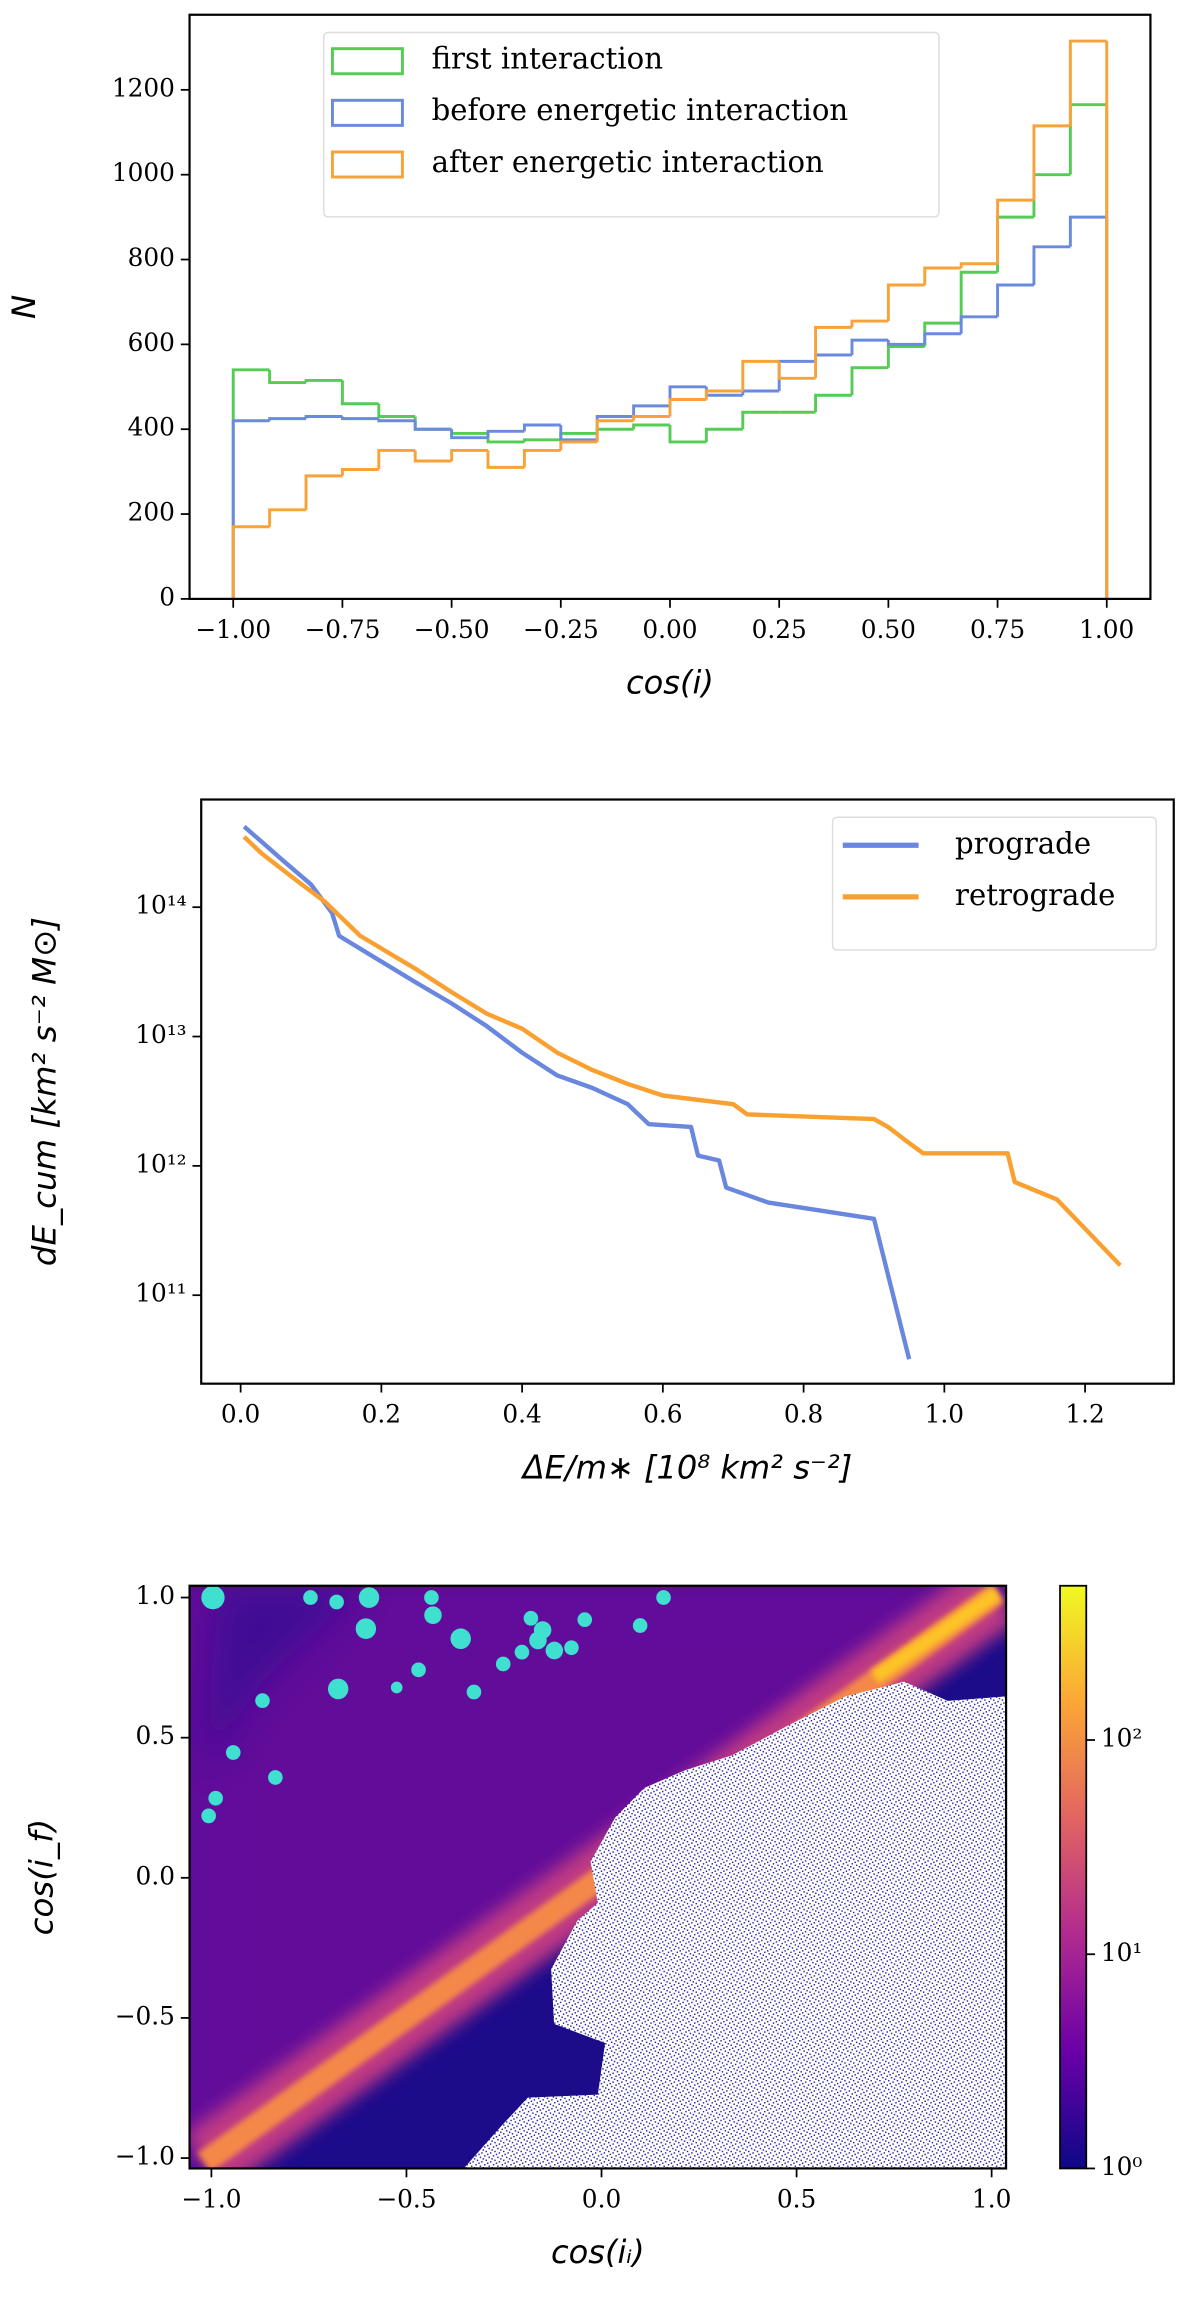 Image resolution: width=1200 pixels, height=2313 pixels. I want to click on density-peak, so click(936, 1635).